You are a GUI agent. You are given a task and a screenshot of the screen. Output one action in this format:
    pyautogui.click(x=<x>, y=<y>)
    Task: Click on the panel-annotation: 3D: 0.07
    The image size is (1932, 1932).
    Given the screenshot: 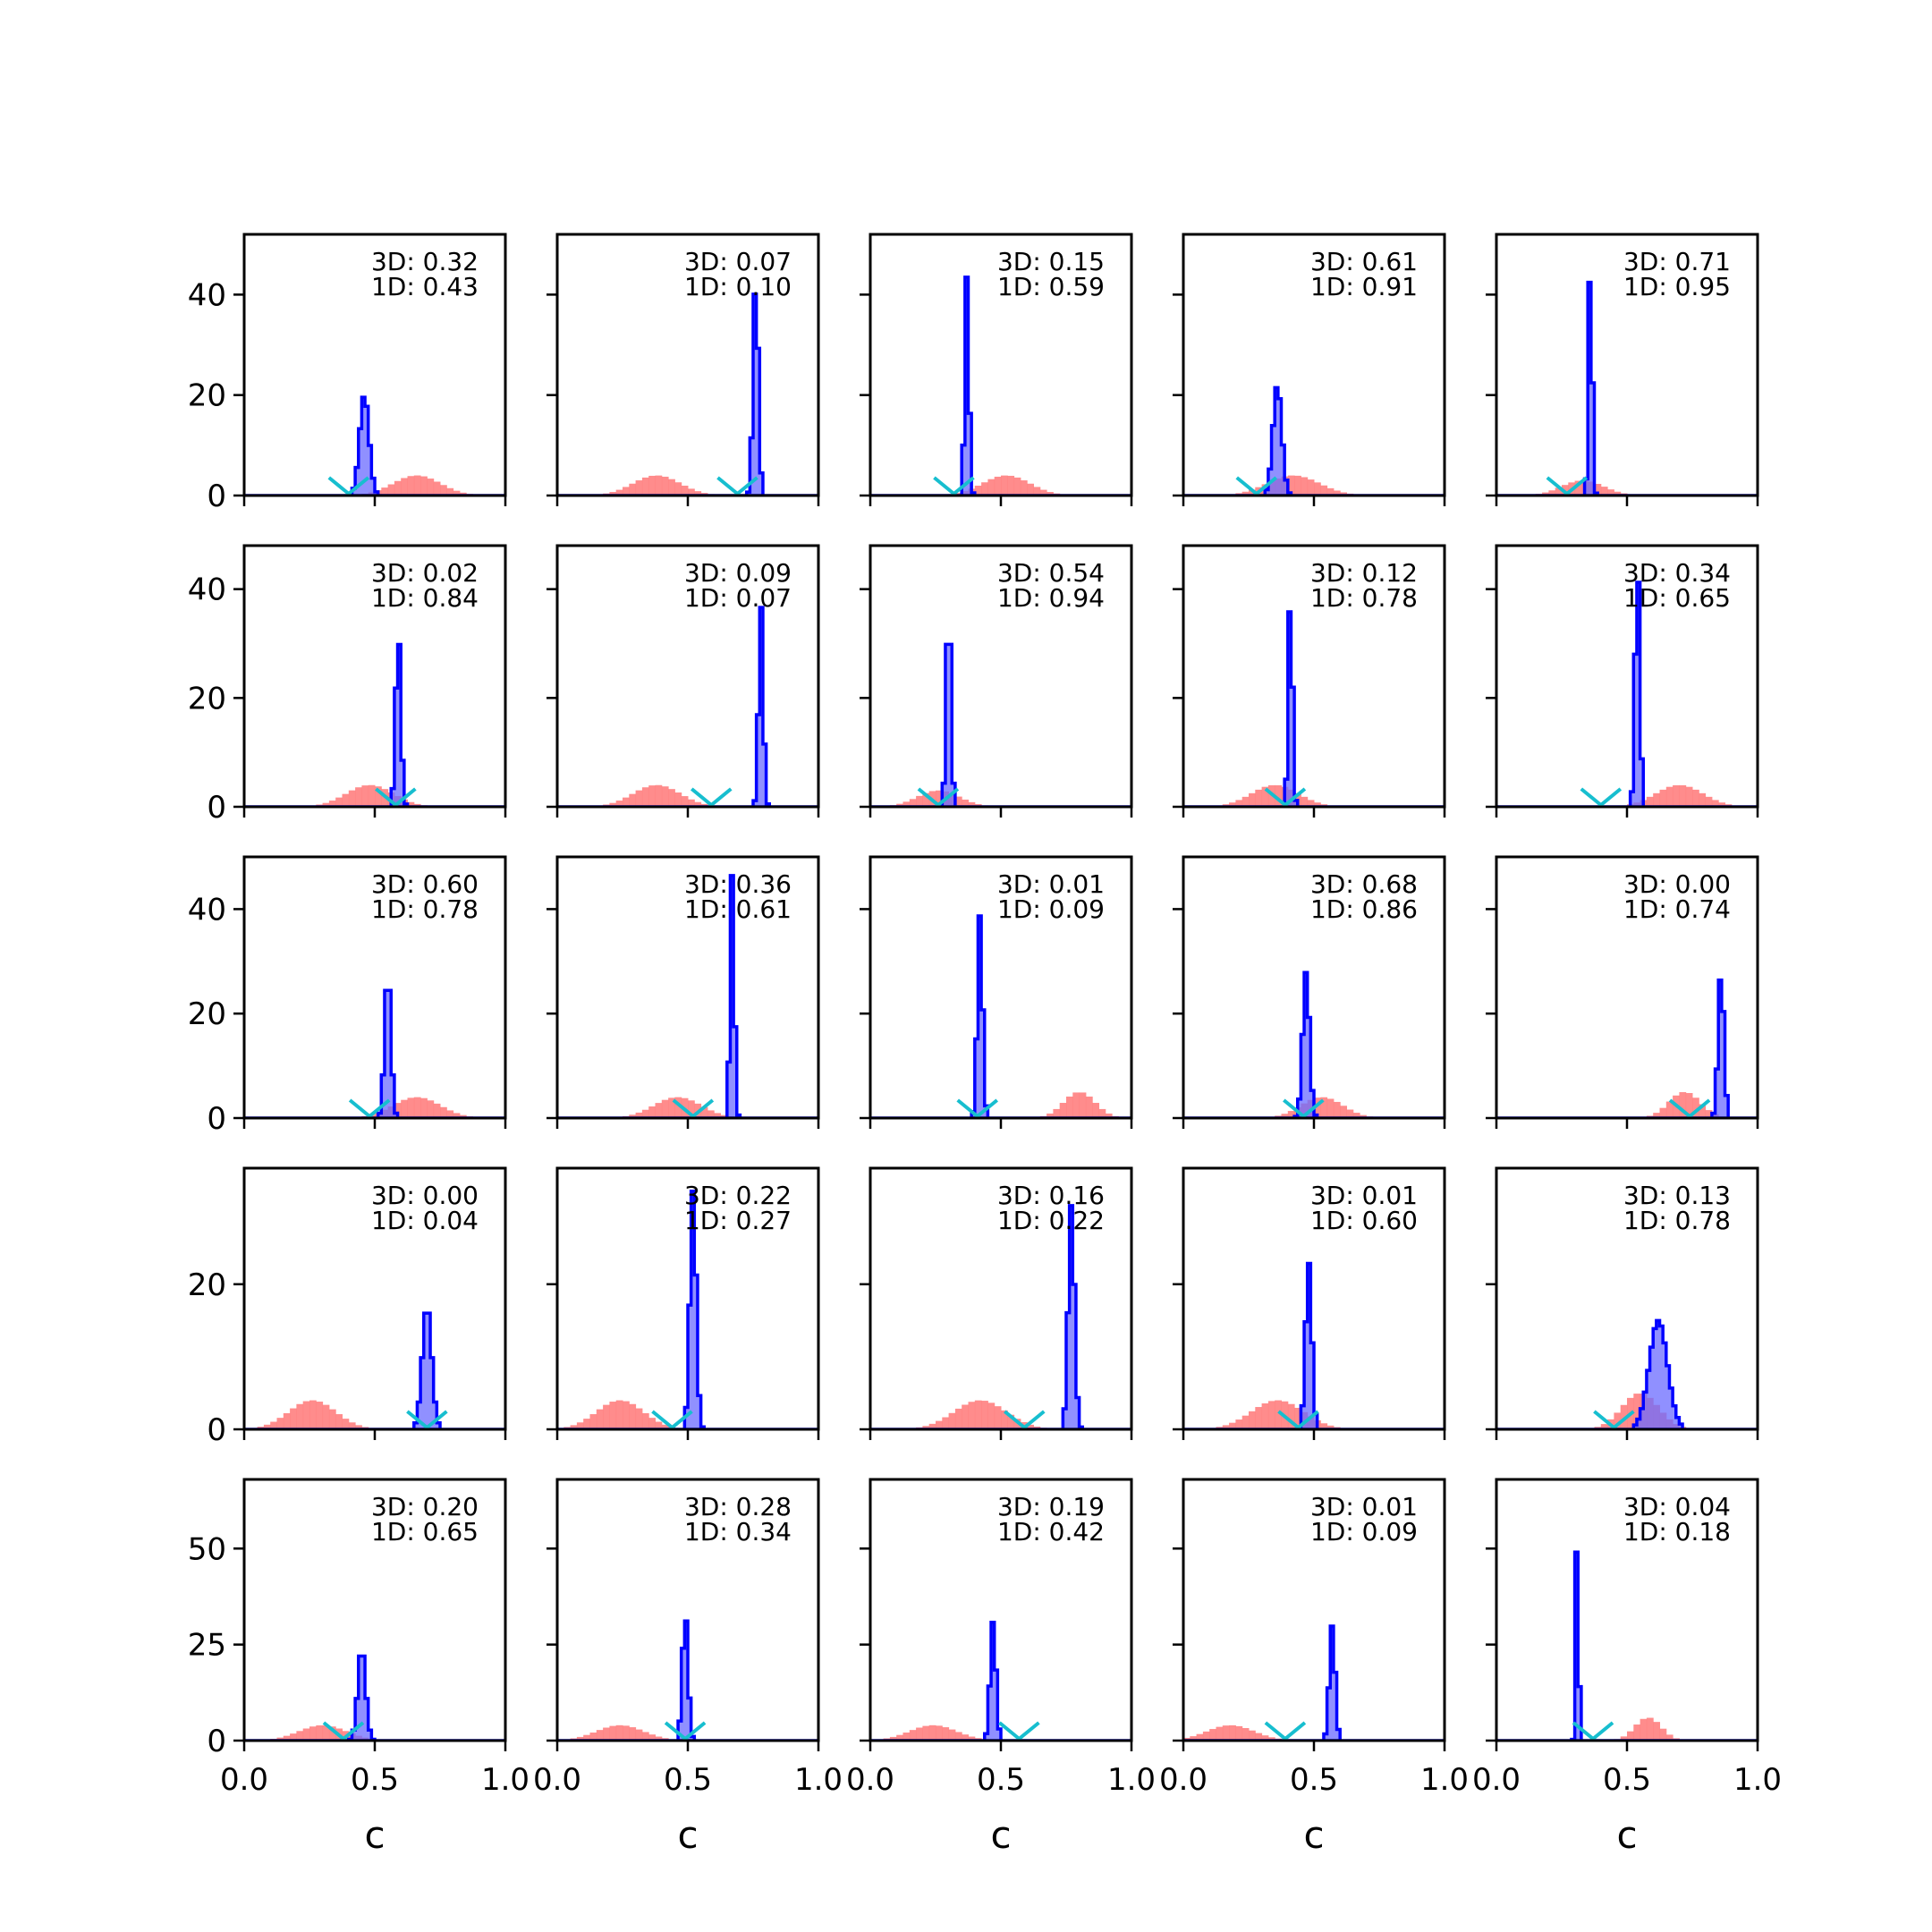 What is the action you would take?
    pyautogui.click(x=738, y=261)
    